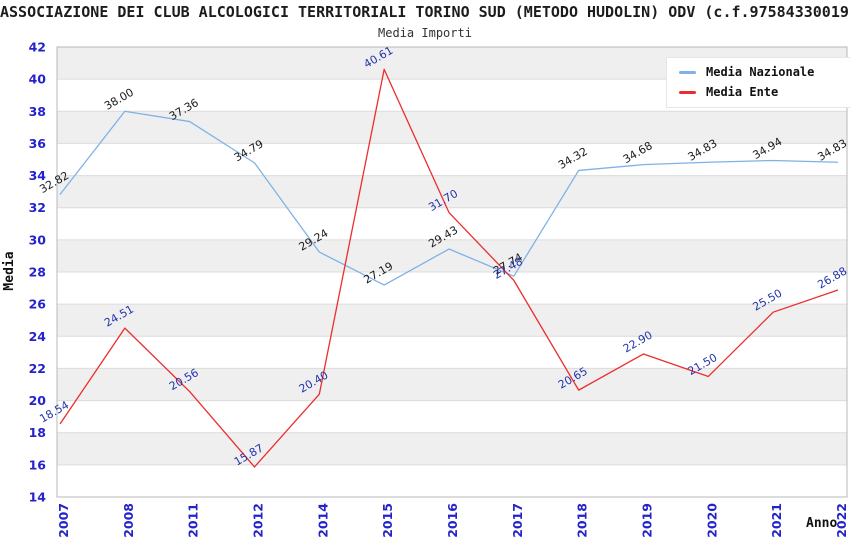 Image resolution: width=850 pixels, height=550 pixels. Describe the element at coordinates (776, 520) in the screenshot. I see `x-tick-label: 2021` at that location.